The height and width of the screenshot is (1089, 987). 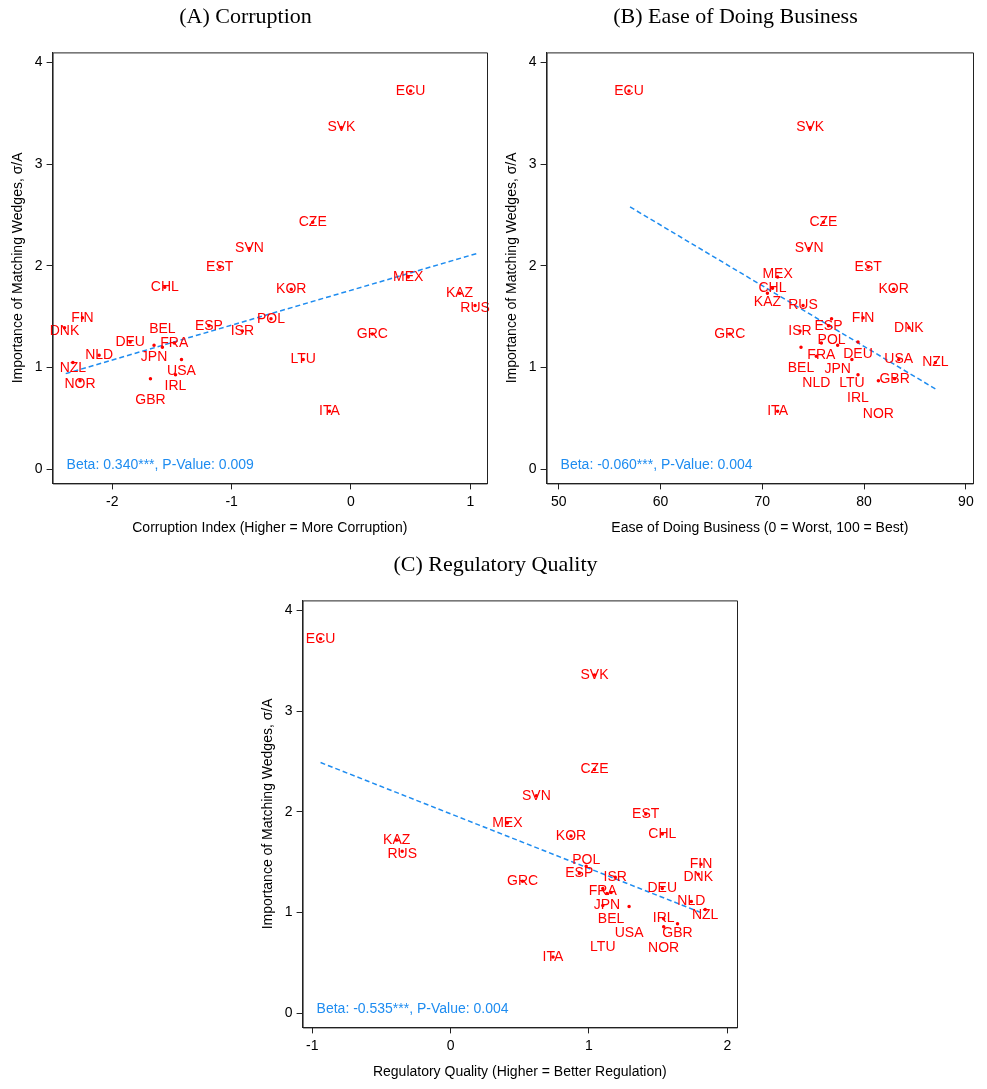 I want to click on x-tick-label: 90, so click(x=966, y=500).